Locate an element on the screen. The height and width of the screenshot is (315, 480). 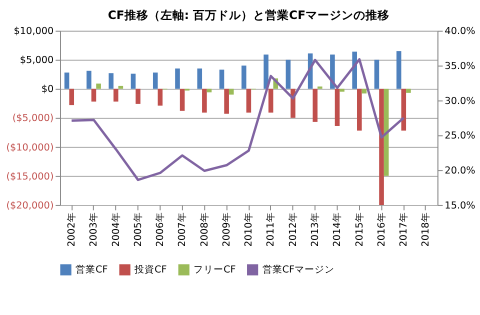
x-tick-label: 2012年 is located at coordinates (292, 229).